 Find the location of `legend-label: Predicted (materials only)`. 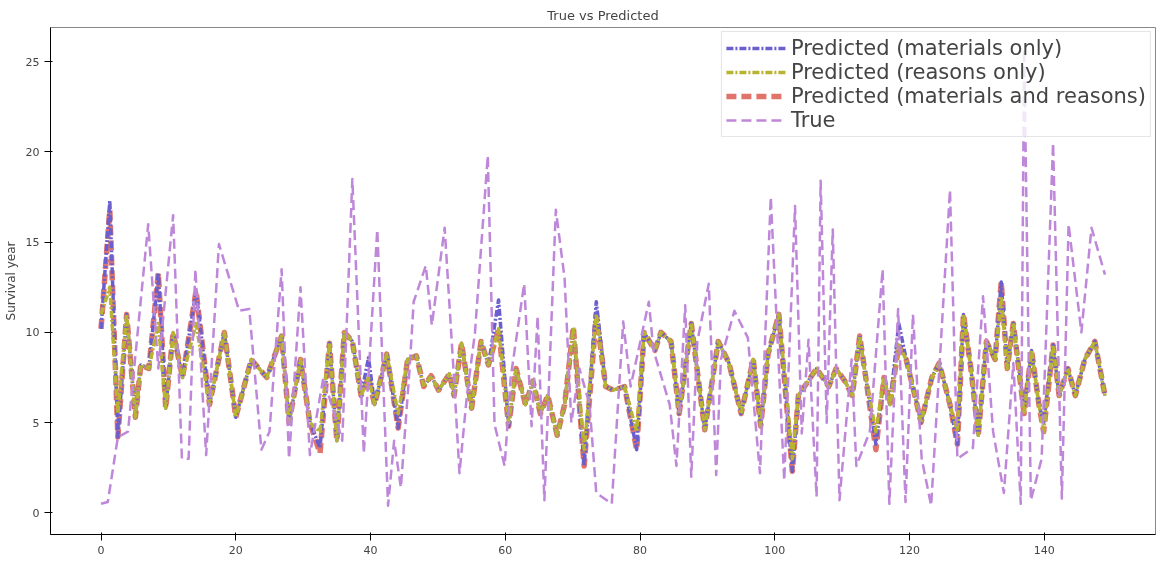

legend-label: Predicted (materials only) is located at coordinates (926, 48).